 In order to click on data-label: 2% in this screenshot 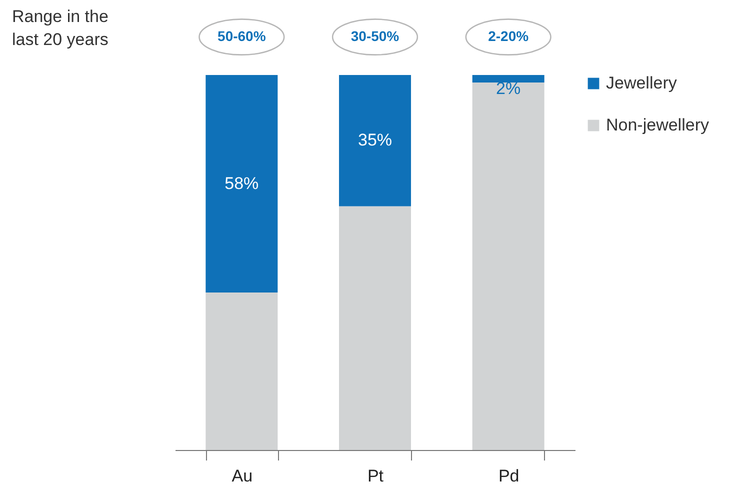, I will do `click(508, 88)`.